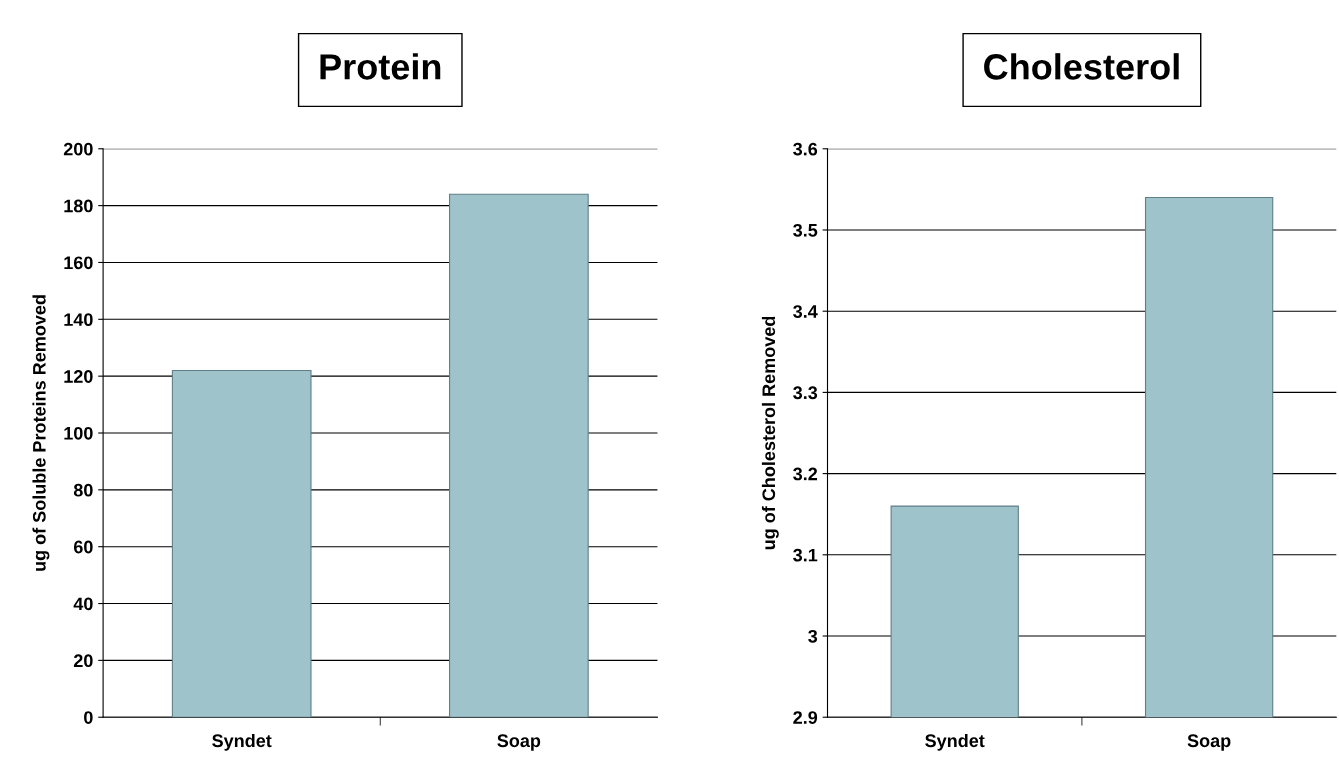  I want to click on y-tick-label: 3.3, so click(805, 393).